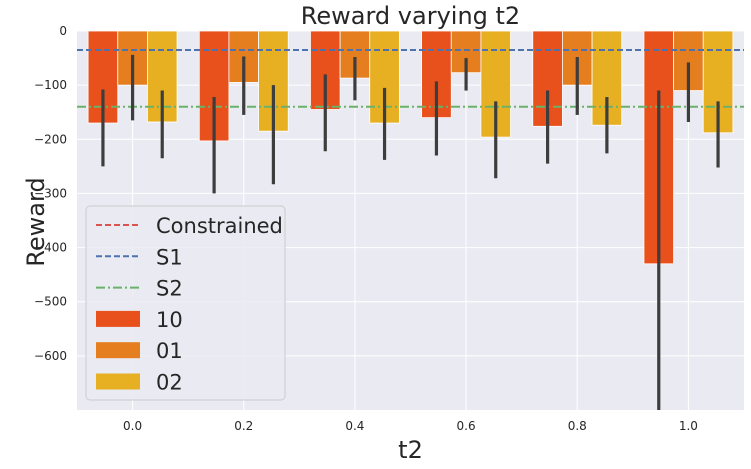 The height and width of the screenshot is (469, 751). I want to click on y-tick-label: −100, so click(50, 85).